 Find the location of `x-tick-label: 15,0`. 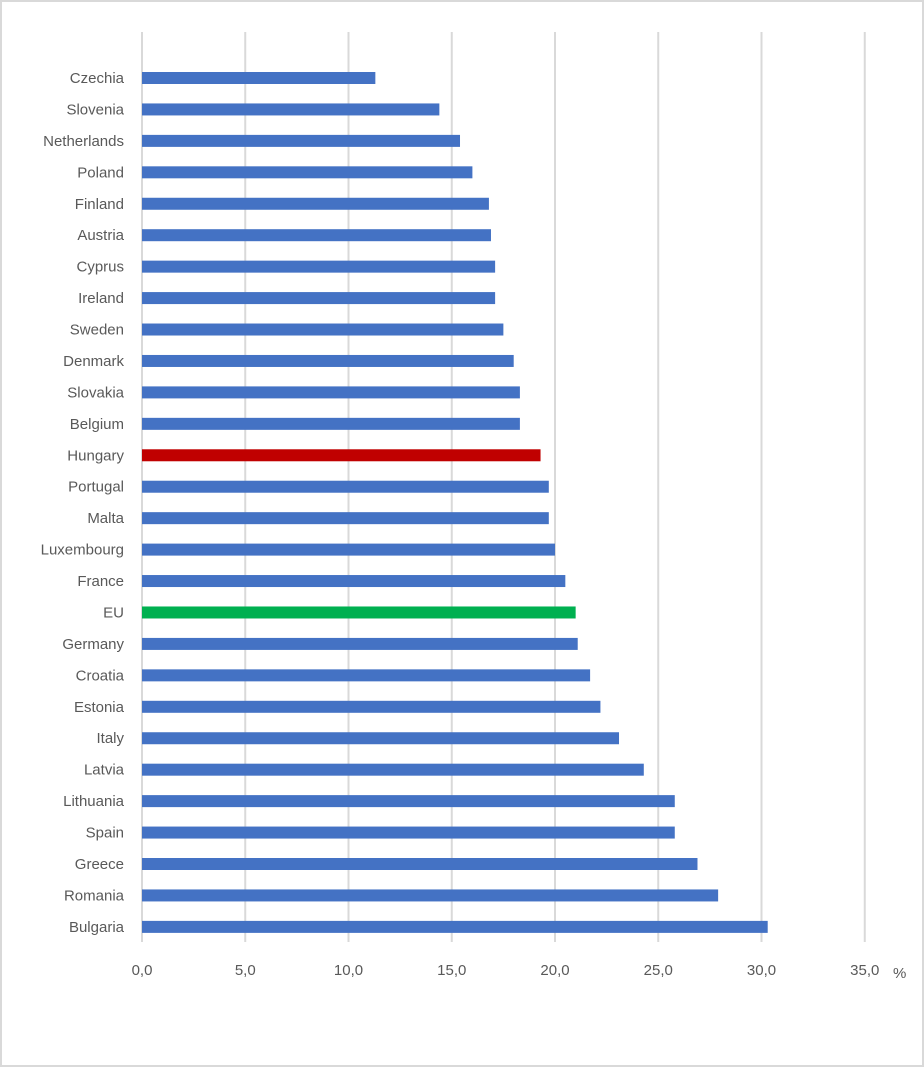

x-tick-label: 15,0 is located at coordinates (451, 970).